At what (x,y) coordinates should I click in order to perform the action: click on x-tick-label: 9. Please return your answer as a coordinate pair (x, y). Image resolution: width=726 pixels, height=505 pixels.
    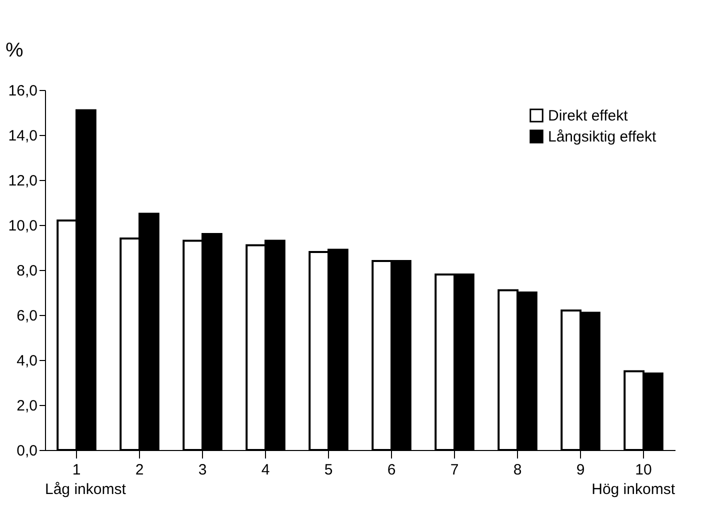
    Looking at the image, I should click on (580, 470).